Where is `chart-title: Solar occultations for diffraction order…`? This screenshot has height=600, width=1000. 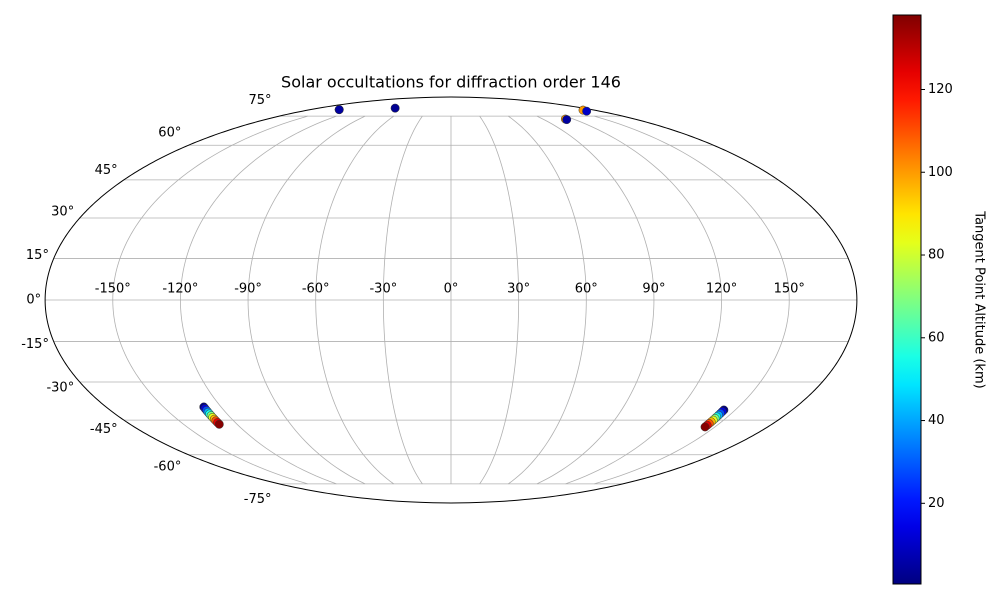
chart-title: Solar occultations for diffraction order… is located at coordinates (451, 82).